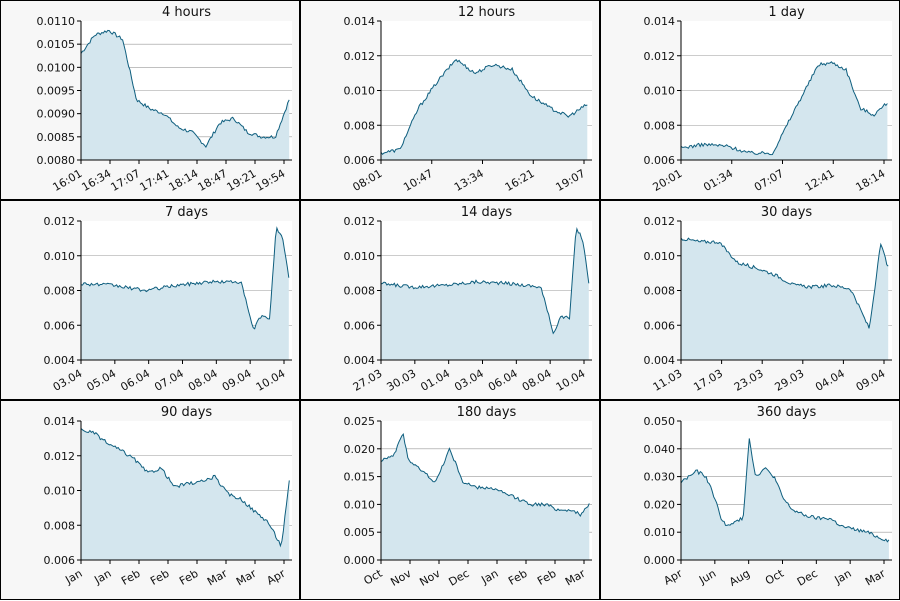  Describe the element at coordinates (368, 180) in the screenshot. I see `x-tick-label: 08:01` at that location.